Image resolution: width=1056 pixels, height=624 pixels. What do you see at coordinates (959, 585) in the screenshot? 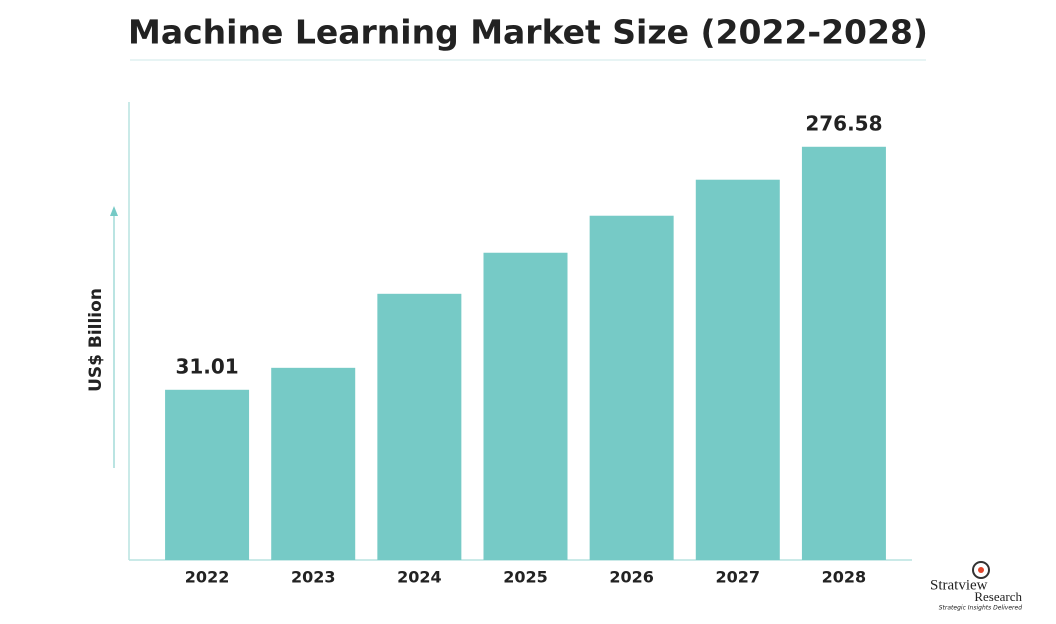
I see `logo-name: Stratview` at bounding box center [959, 585].